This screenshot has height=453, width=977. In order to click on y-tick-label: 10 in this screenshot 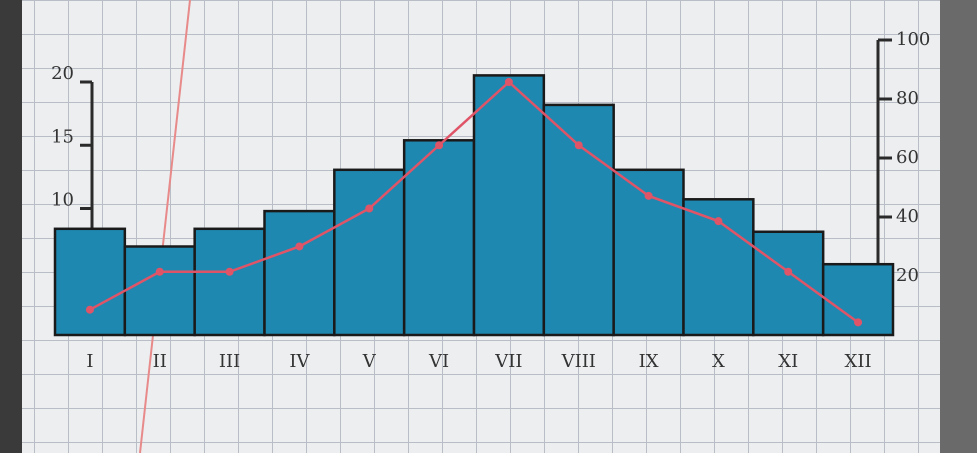, I will do `click(62, 200)`.